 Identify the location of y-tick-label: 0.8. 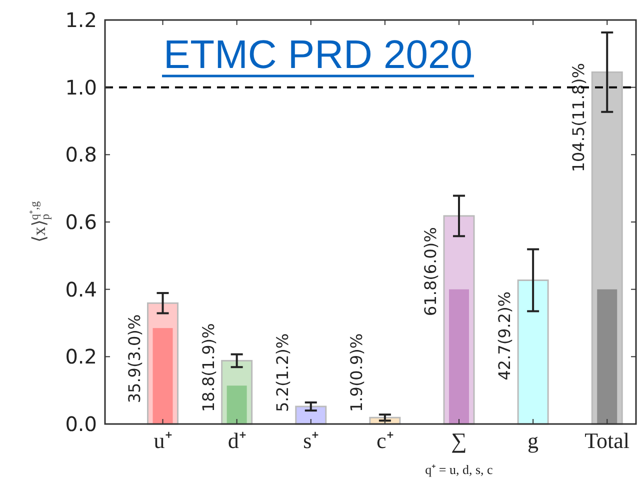
(81, 154).